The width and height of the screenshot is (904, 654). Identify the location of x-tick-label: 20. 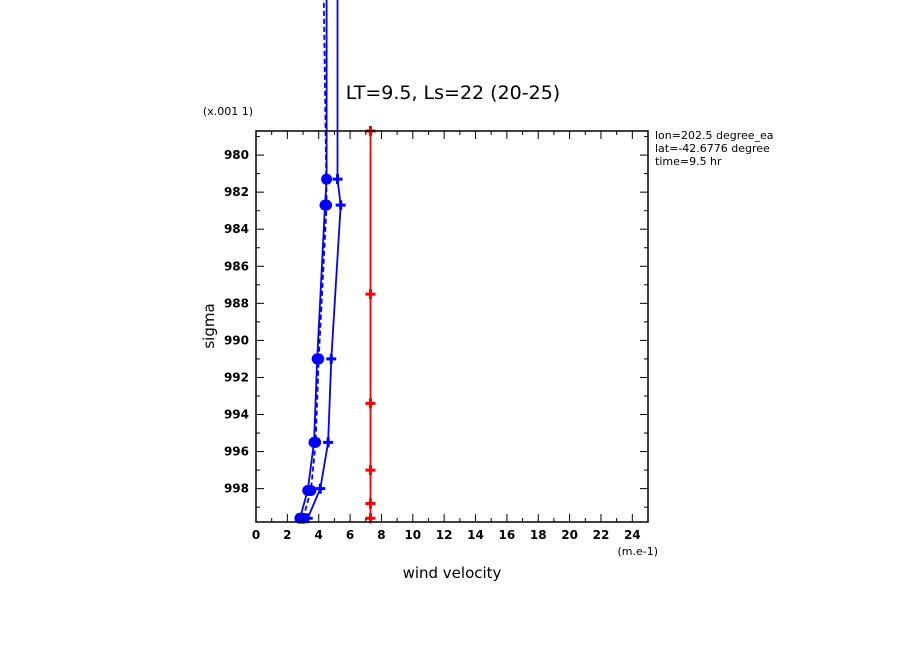
(569, 535).